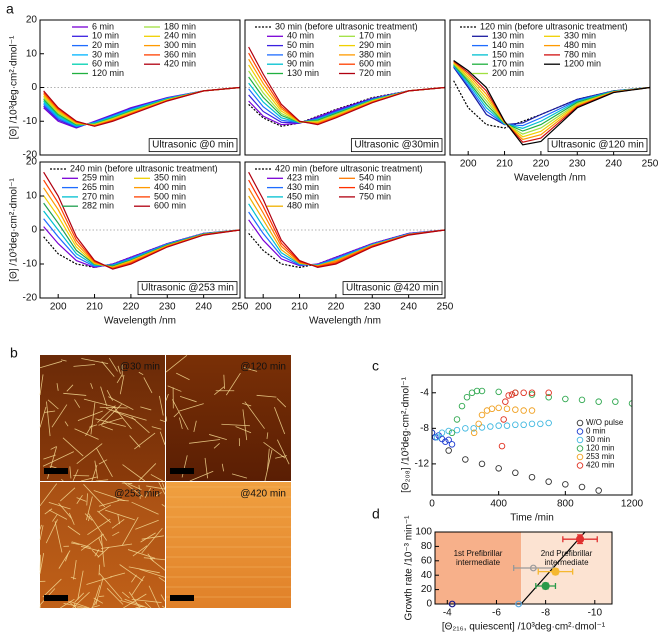 This screenshot has height=639, width=660. Describe the element at coordinates (180, 54) in the screenshot. I see `legend-label: 360 min` at that location.